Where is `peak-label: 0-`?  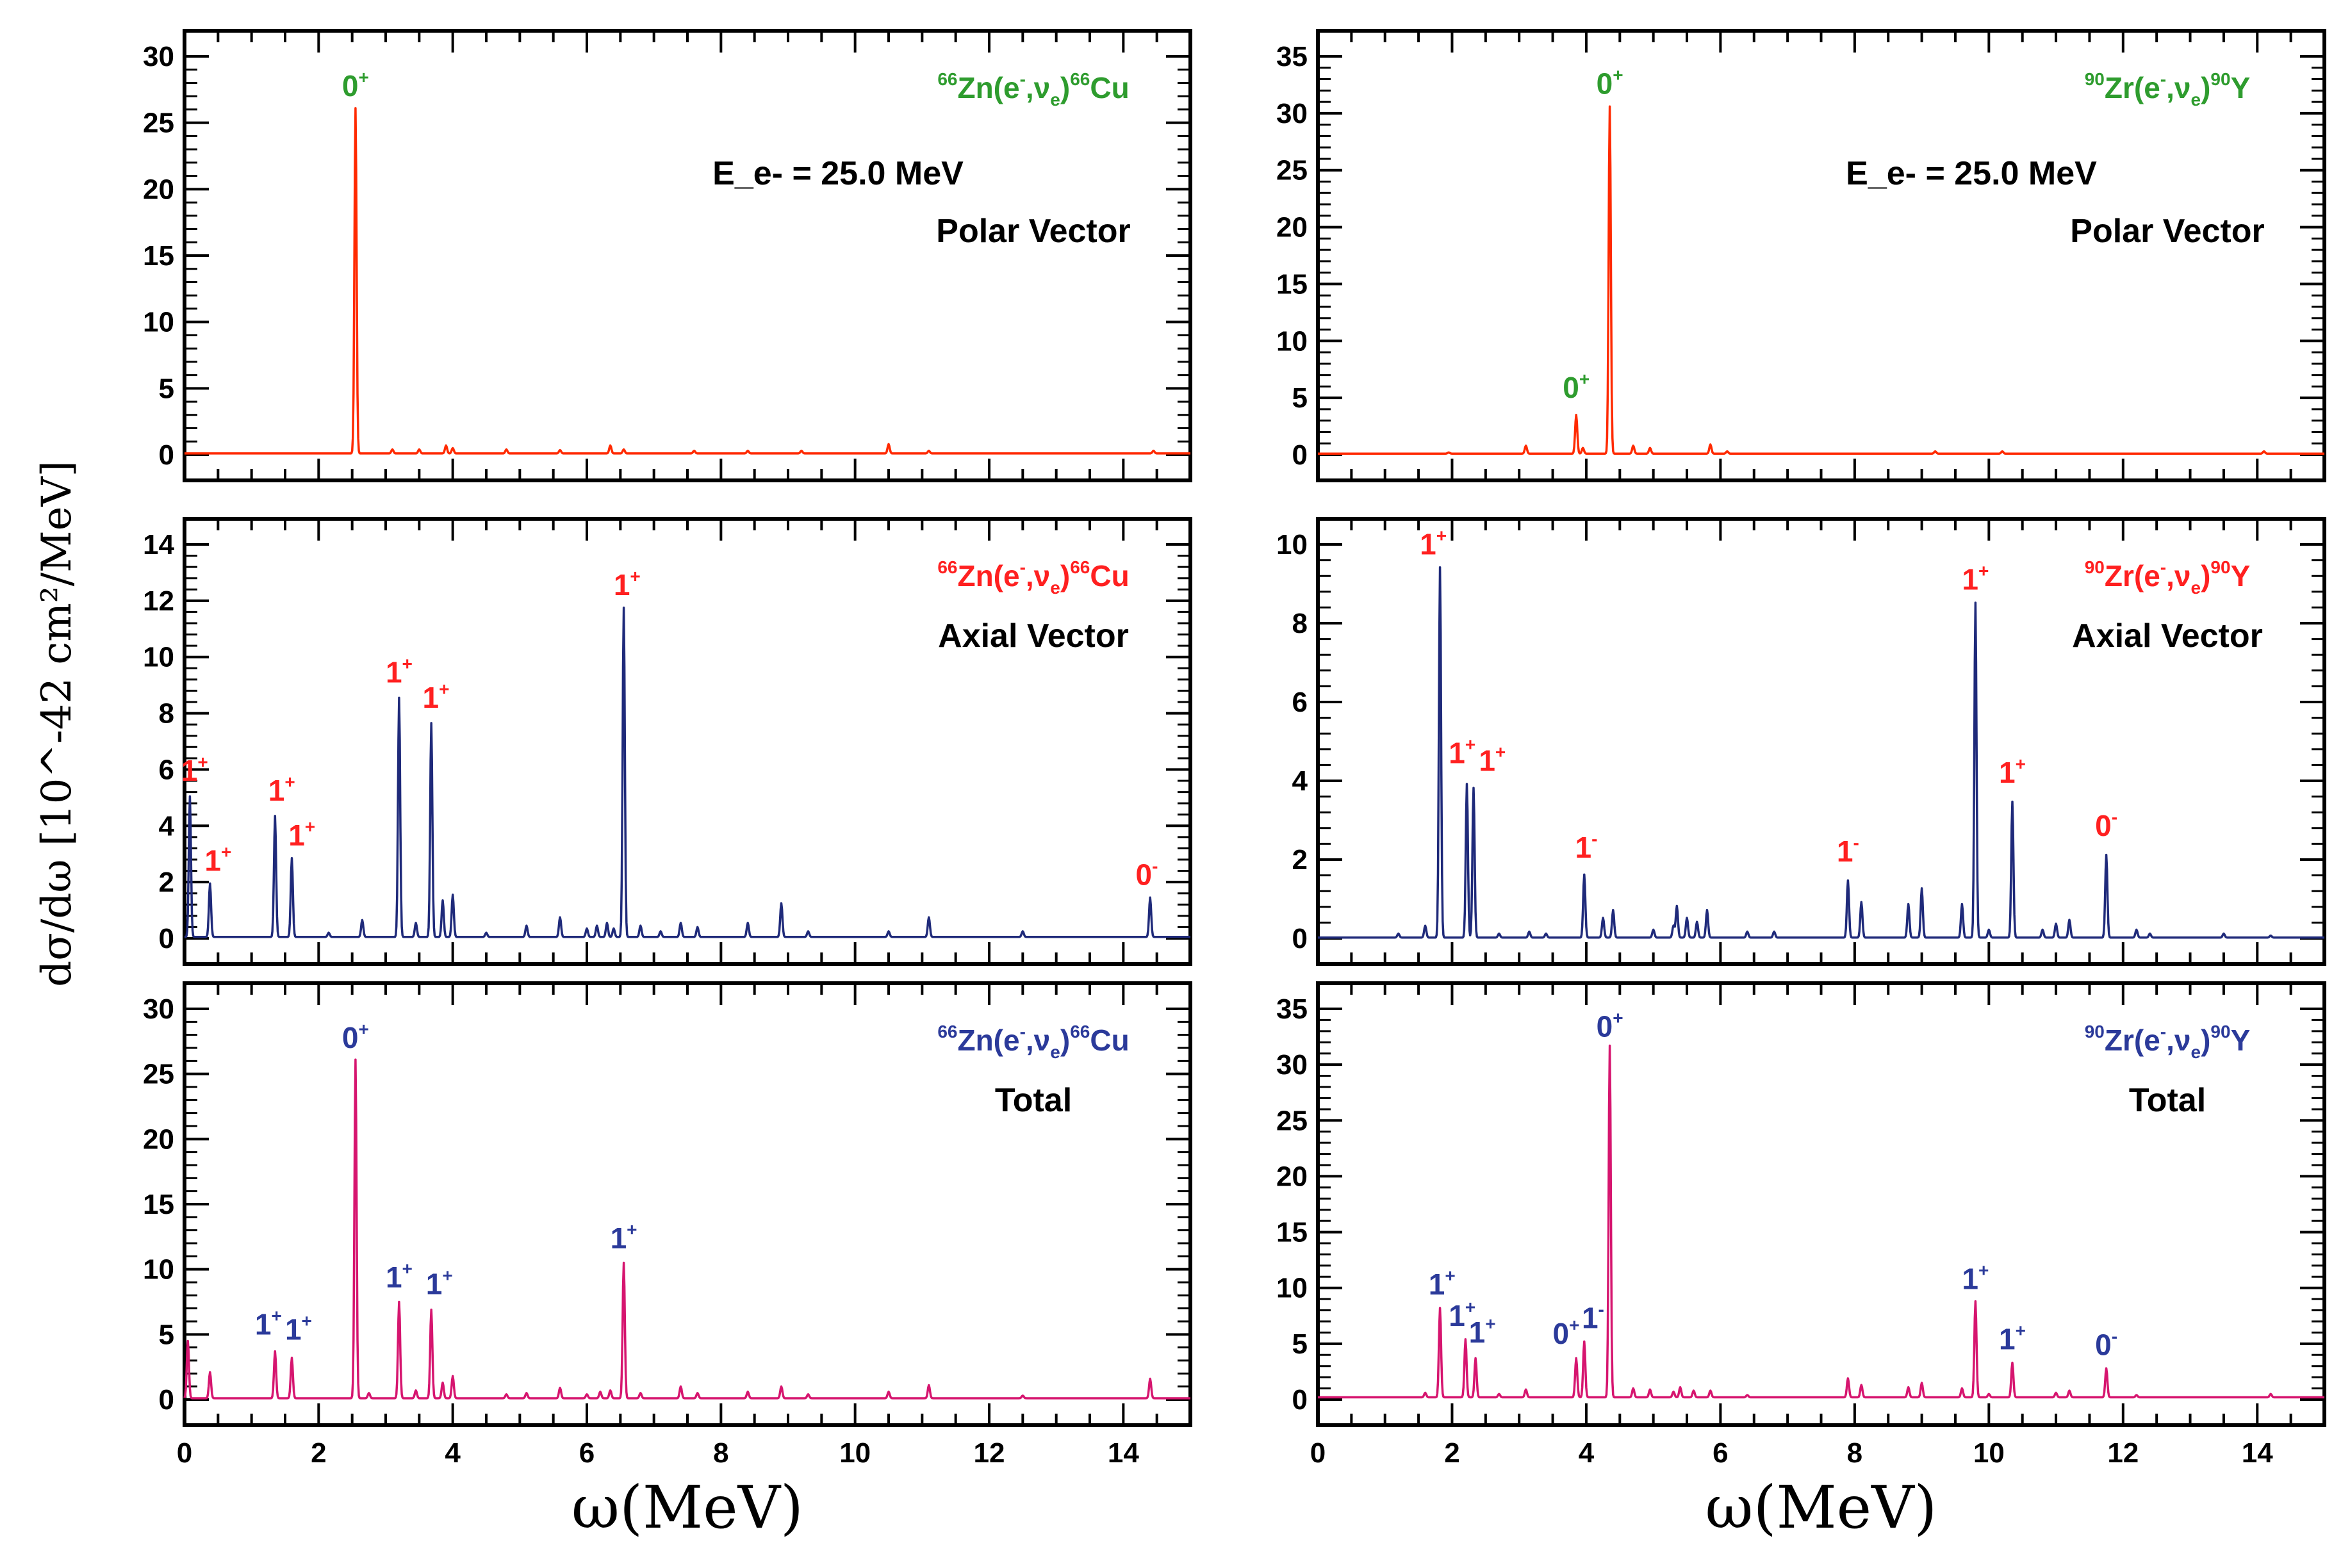
peak-label: 0- is located at coordinates (1147, 874).